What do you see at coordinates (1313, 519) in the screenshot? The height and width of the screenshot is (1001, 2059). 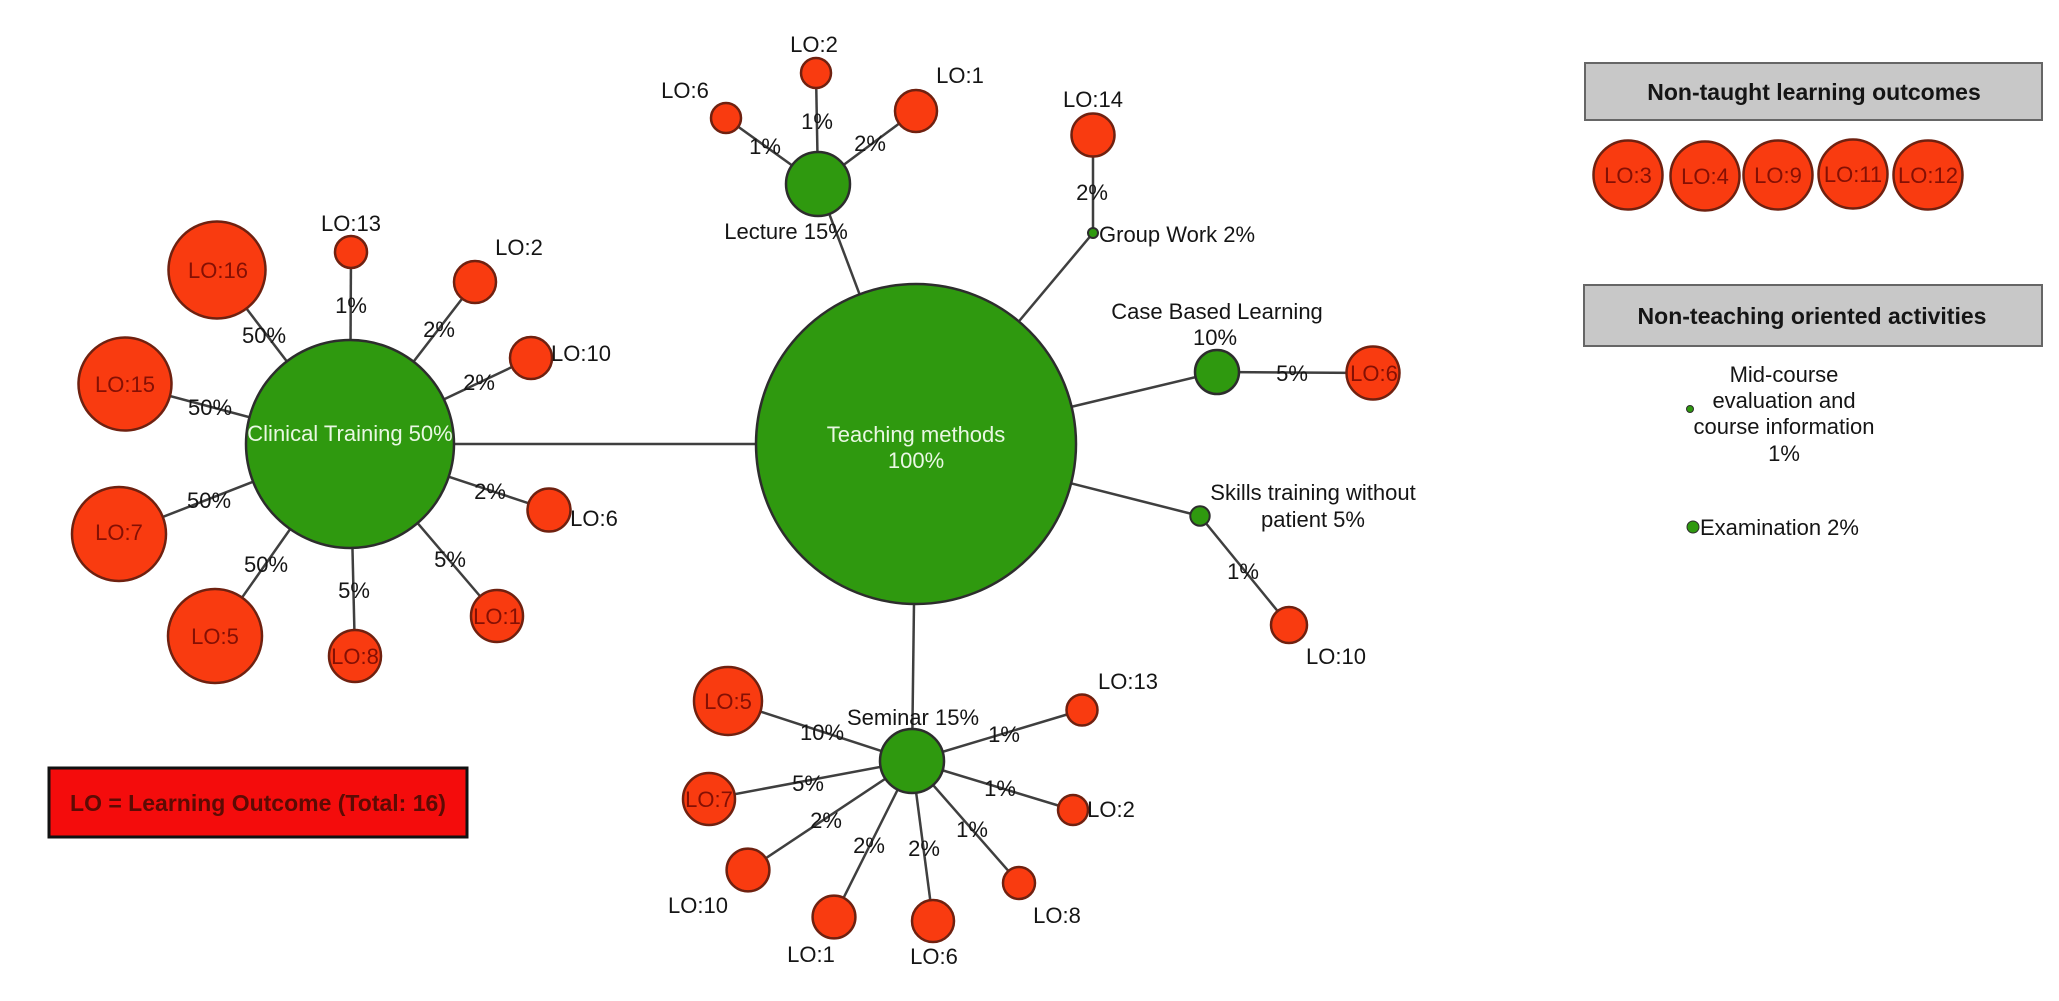 I see `svg-text: patient 5%` at bounding box center [1313, 519].